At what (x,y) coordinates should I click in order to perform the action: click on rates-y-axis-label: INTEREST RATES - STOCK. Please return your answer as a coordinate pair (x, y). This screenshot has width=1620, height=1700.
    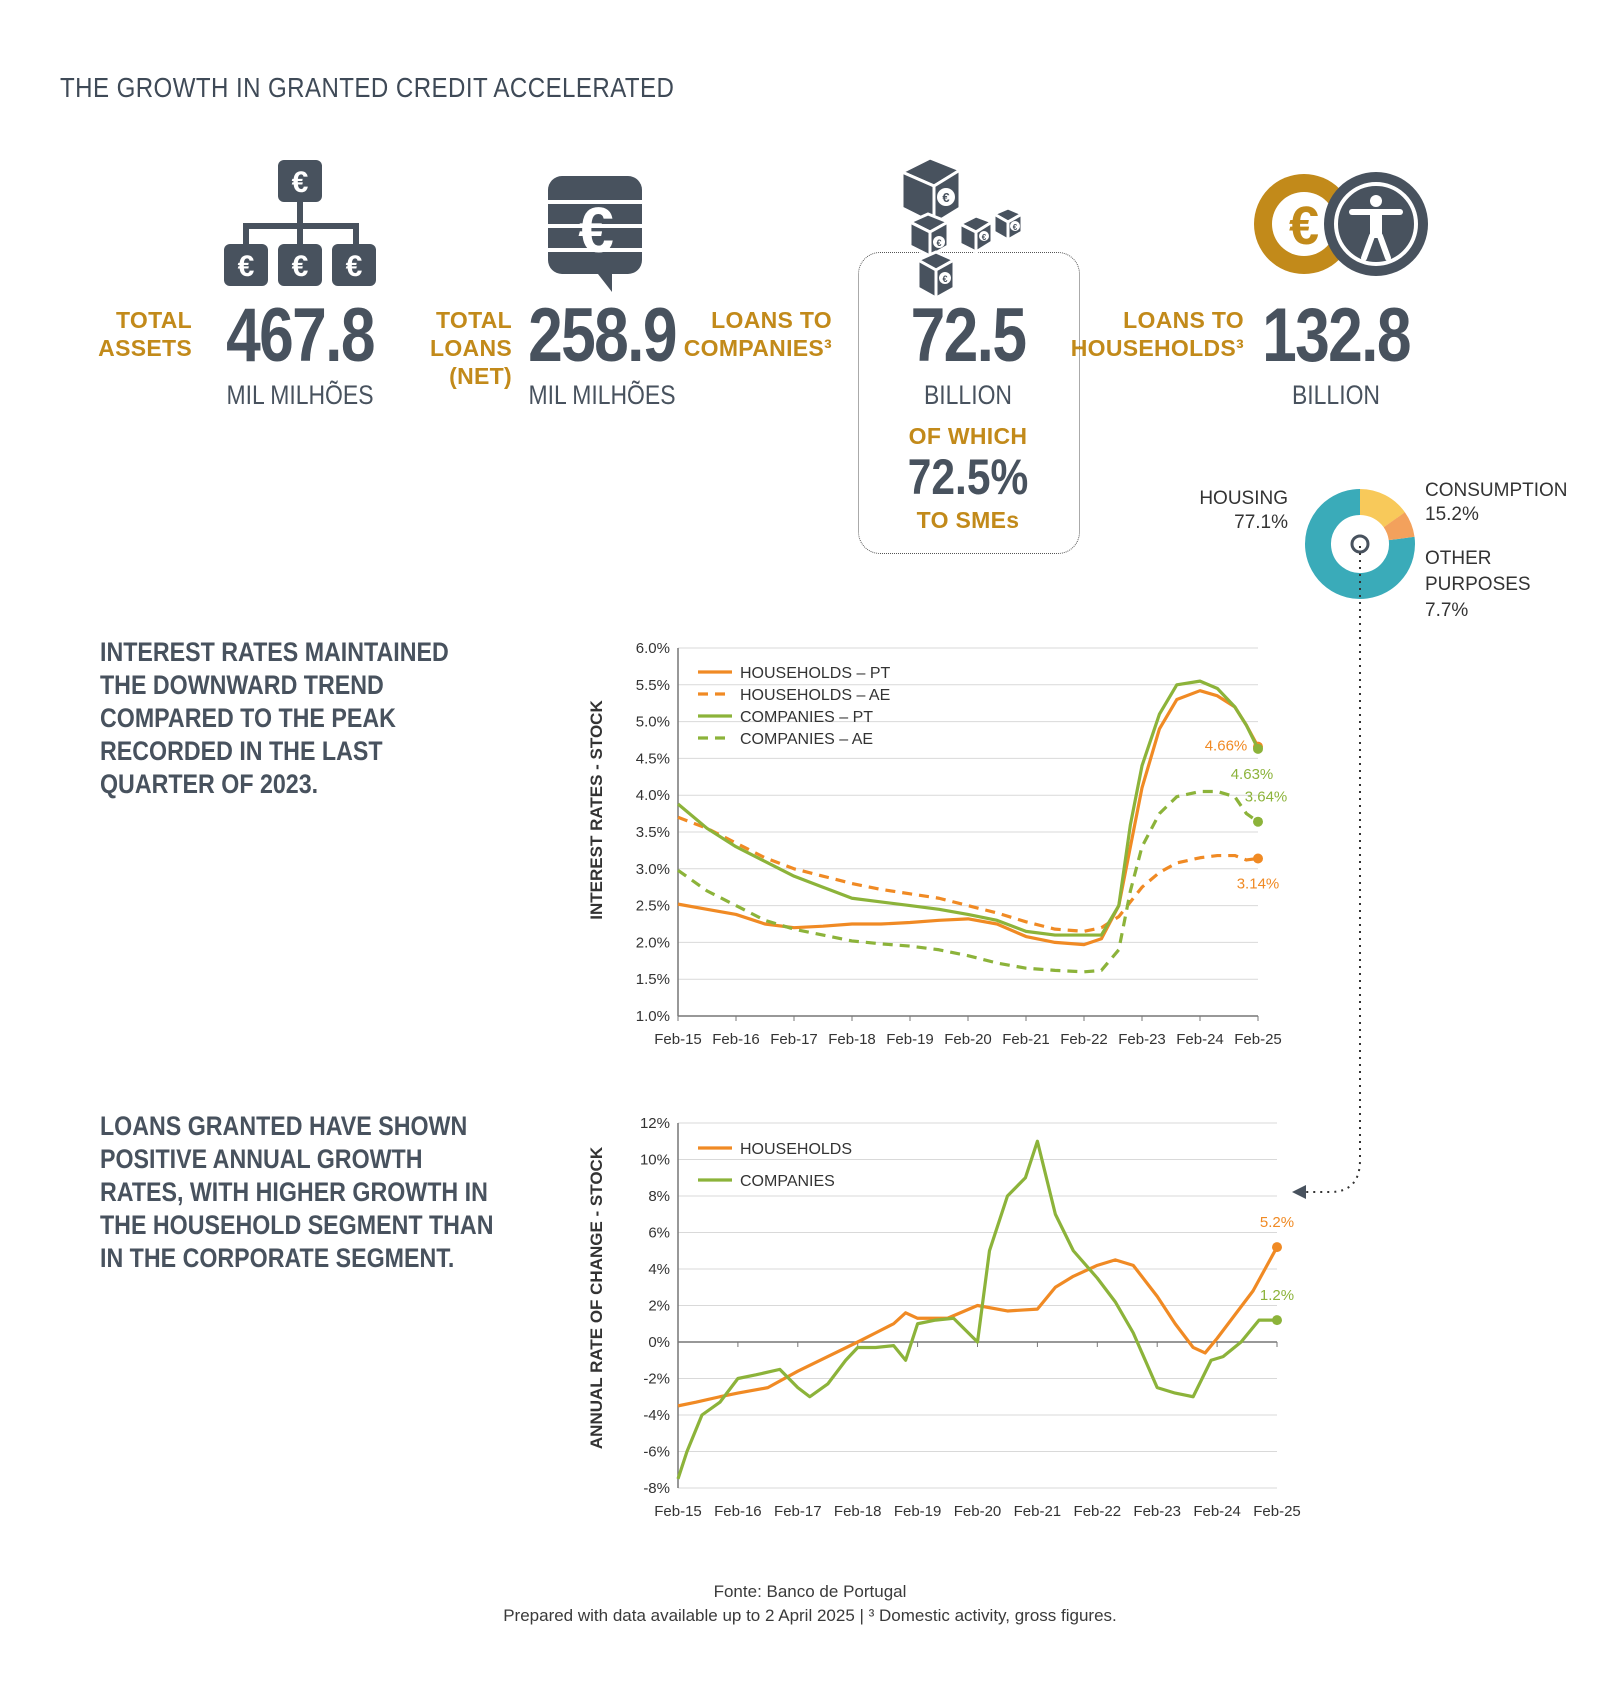
    Looking at the image, I should click on (596, 810).